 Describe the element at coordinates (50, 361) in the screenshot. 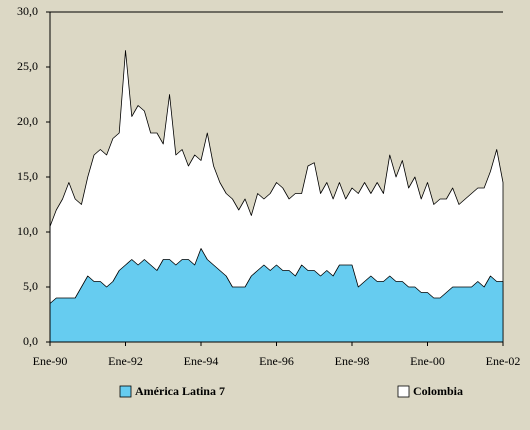

I see `x-tick-label: Ene-90` at that location.